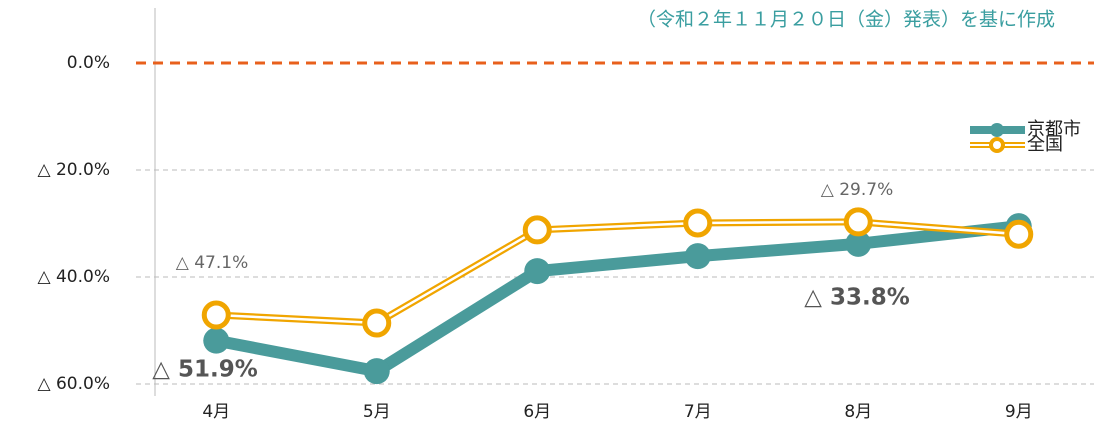  What do you see at coordinates (698, 412) in the screenshot?
I see `x-tick-label: 7月` at bounding box center [698, 412].